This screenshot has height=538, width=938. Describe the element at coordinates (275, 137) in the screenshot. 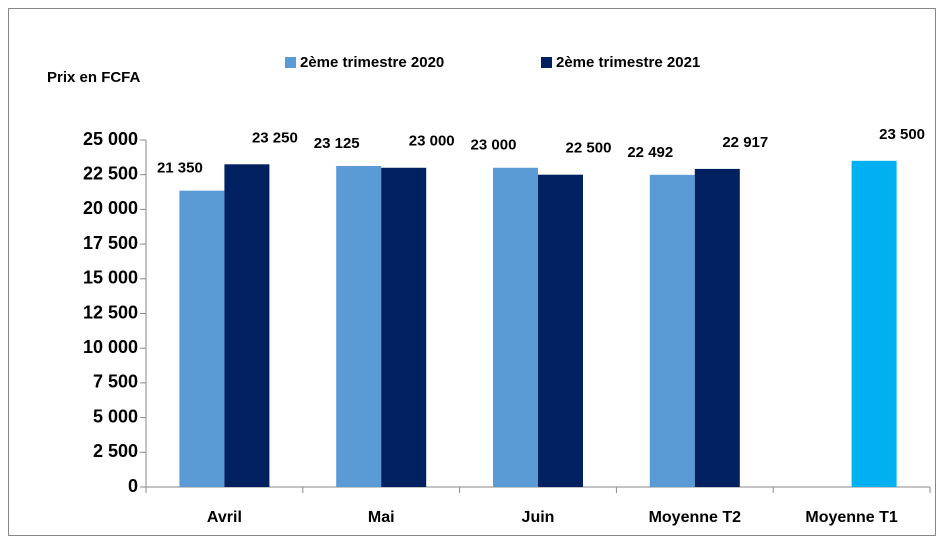

I see `data-label: 23 250` at that location.